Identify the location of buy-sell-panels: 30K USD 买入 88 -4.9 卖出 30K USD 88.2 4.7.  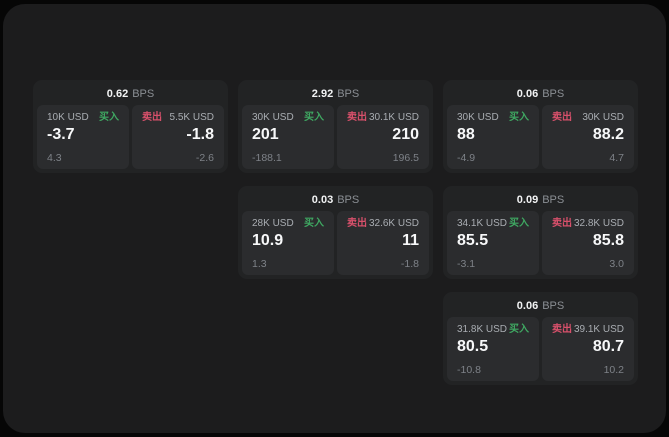
(540, 137).